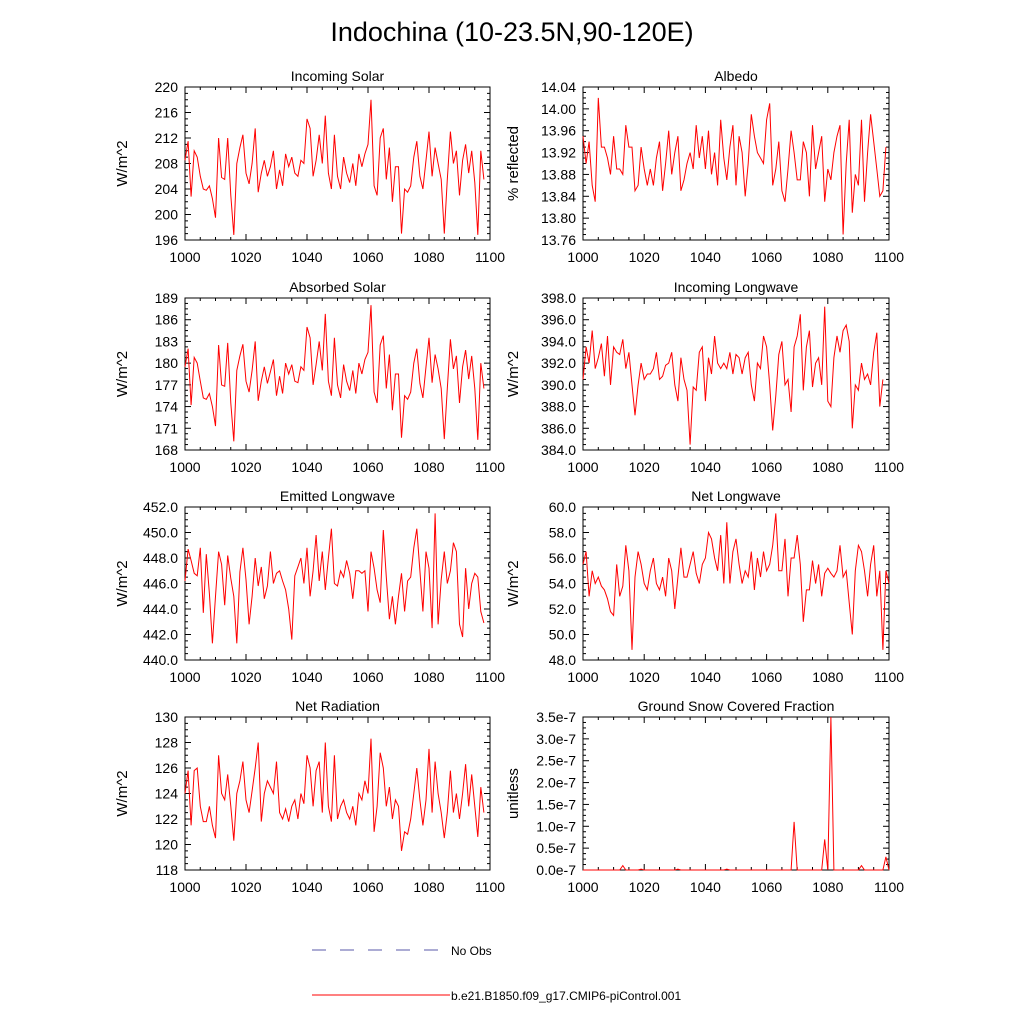 The image size is (1024, 1024). What do you see at coordinates (736, 706) in the screenshot?
I see `chart-title: Ground Snow Covered Fraction` at bounding box center [736, 706].